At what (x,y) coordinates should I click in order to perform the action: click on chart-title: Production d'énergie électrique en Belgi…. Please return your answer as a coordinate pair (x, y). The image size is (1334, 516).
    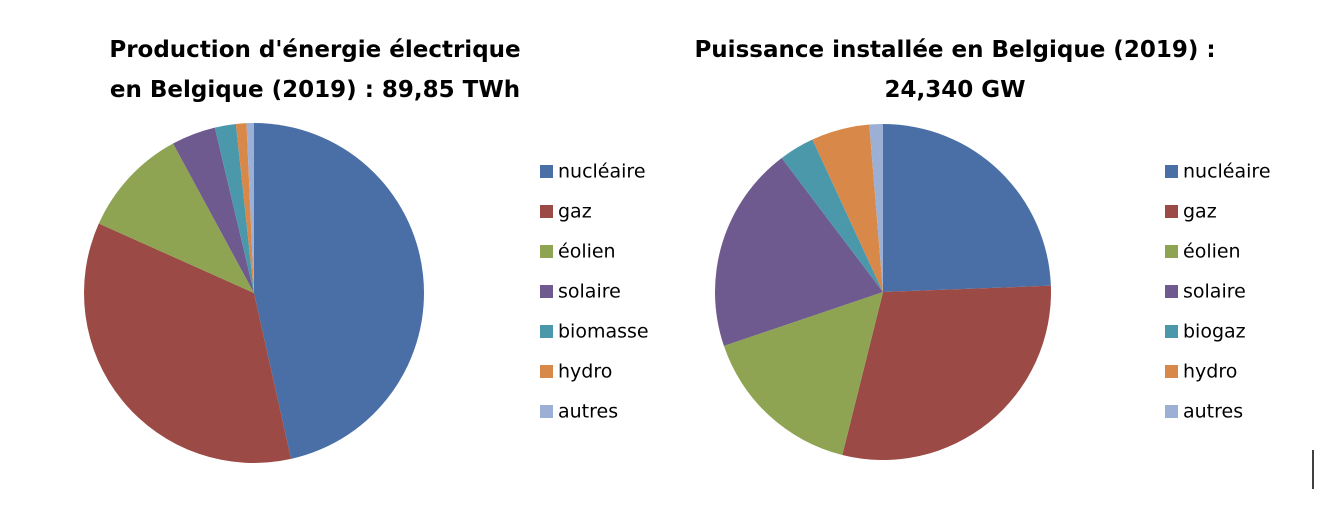
    Looking at the image, I should click on (315, 70).